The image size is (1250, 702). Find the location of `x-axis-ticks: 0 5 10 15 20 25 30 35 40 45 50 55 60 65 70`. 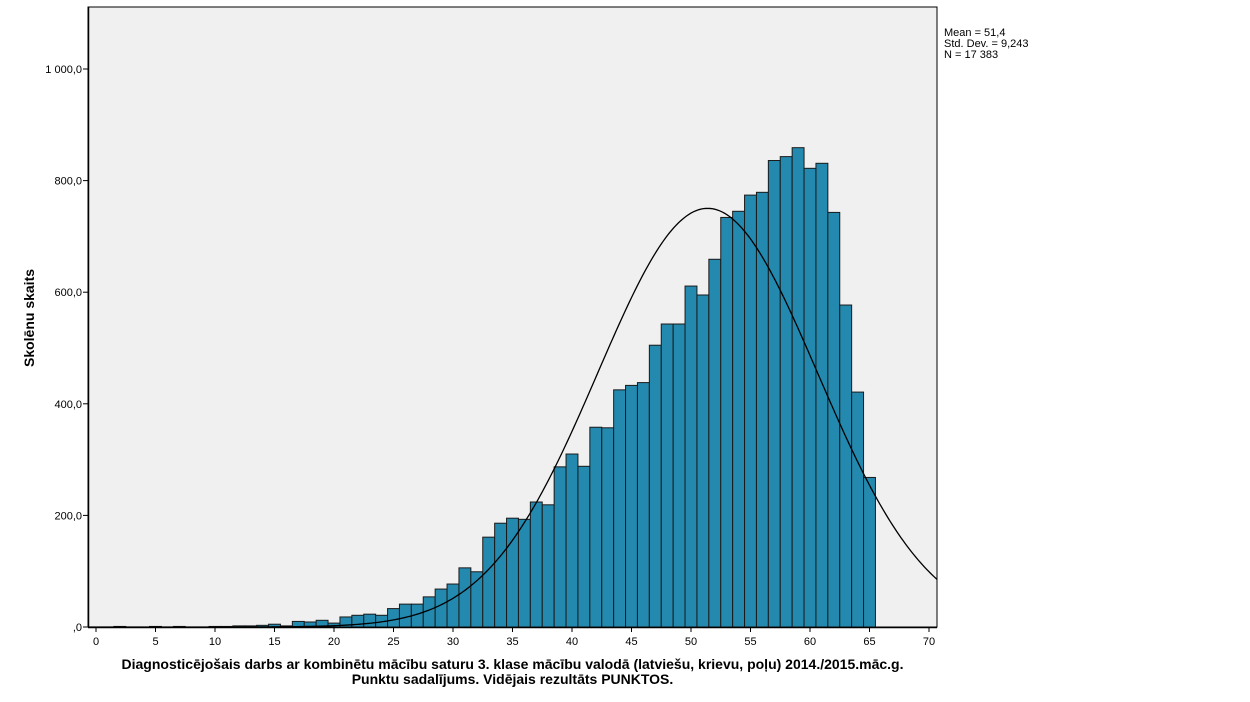

x-axis-ticks: 0 5 10 15 20 25 30 35 40 45 50 55 60 65 70 is located at coordinates (514, 637).